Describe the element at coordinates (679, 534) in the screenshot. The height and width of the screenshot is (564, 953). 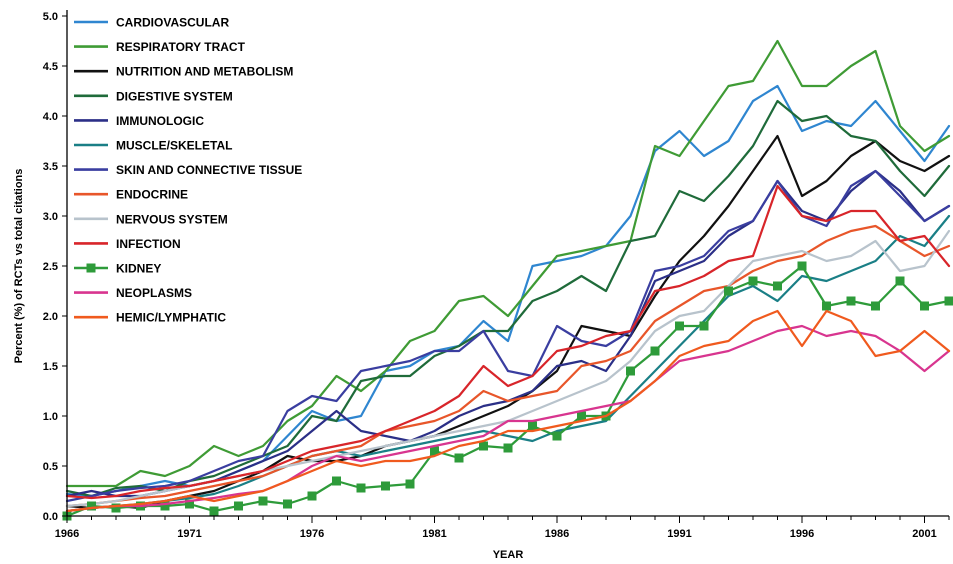
I see `x-tick-label: 1991` at that location.